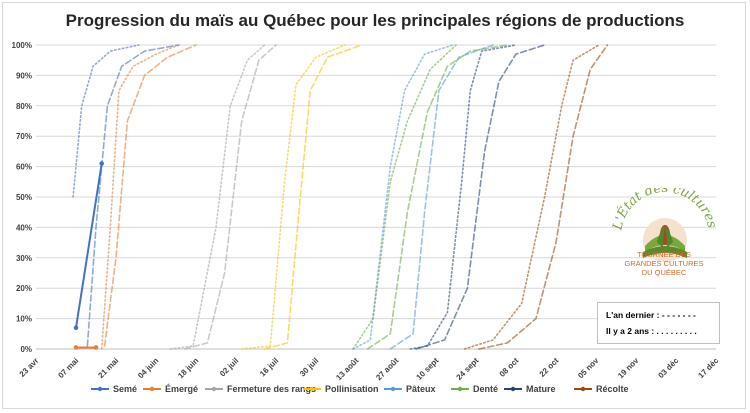  Describe the element at coordinates (29, 367) in the screenshot. I see `x-tick-label: 23 avr` at that location.